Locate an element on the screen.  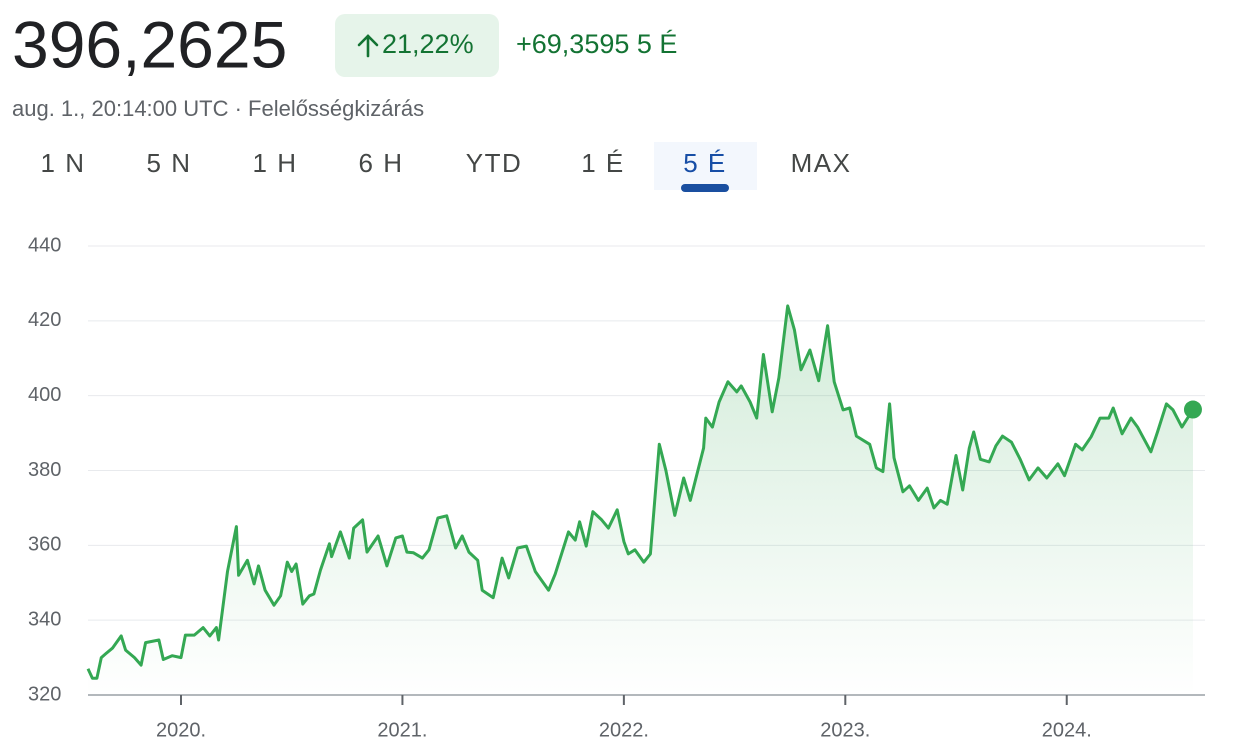
change-abs: +69,3595 5 É is located at coordinates (596, 44).